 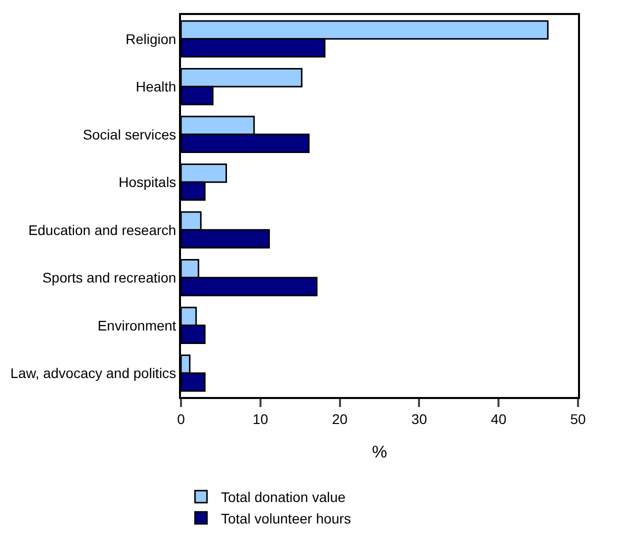 What do you see at coordinates (109, 278) in the screenshot?
I see `y-tick-label: Sports and recreation` at bounding box center [109, 278].